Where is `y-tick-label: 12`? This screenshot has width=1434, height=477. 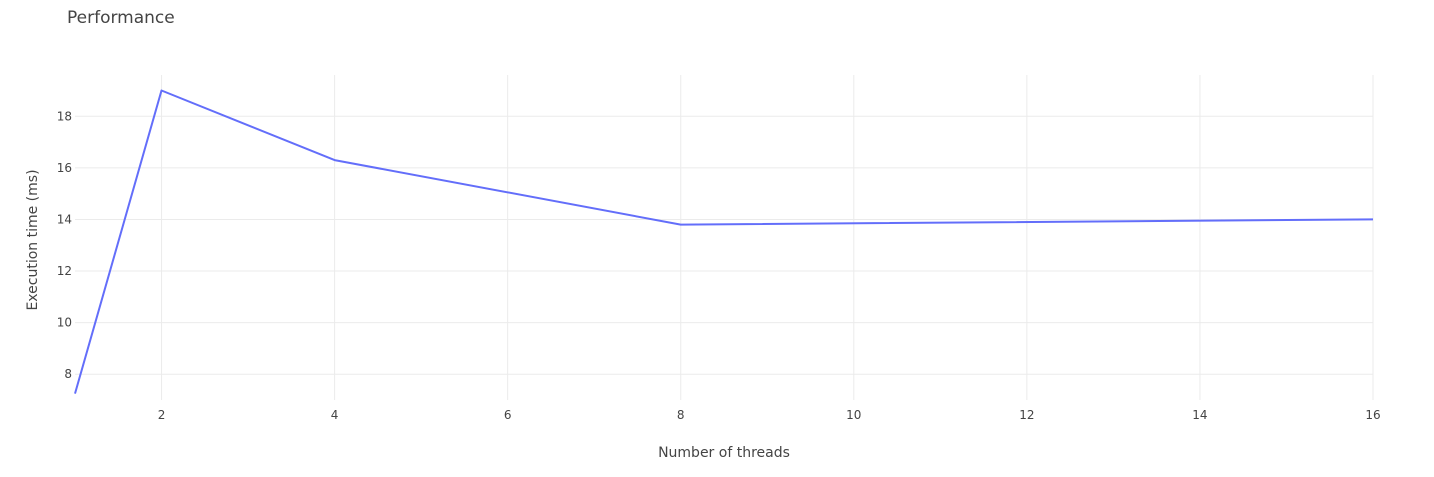 y-tick-label: 12 is located at coordinates (64, 271).